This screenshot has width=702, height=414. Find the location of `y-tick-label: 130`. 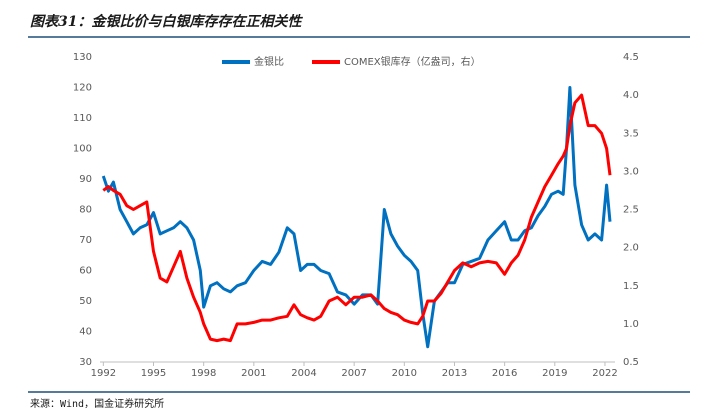

y-tick-label: 130 is located at coordinates (82, 57).